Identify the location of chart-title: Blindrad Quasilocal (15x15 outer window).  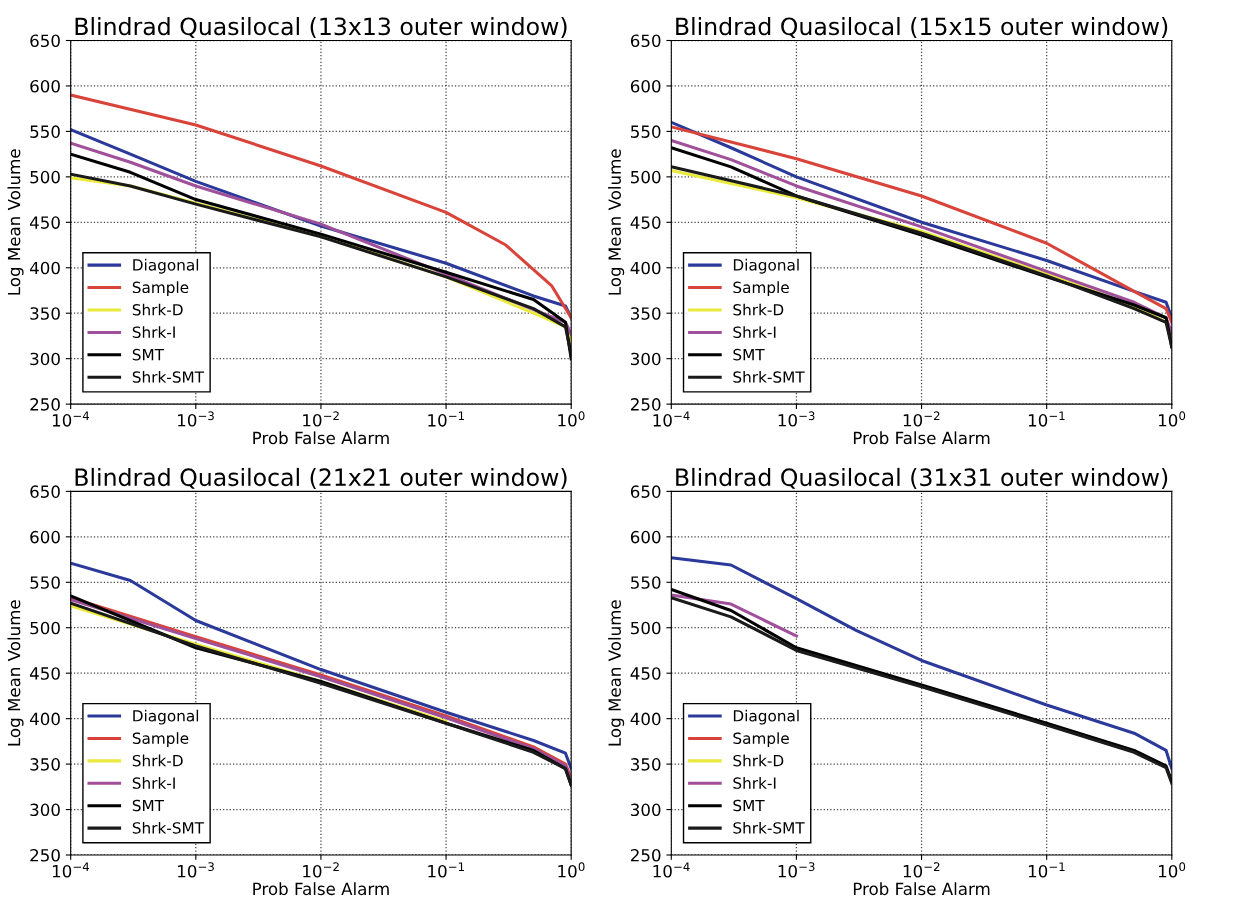
(922, 28).